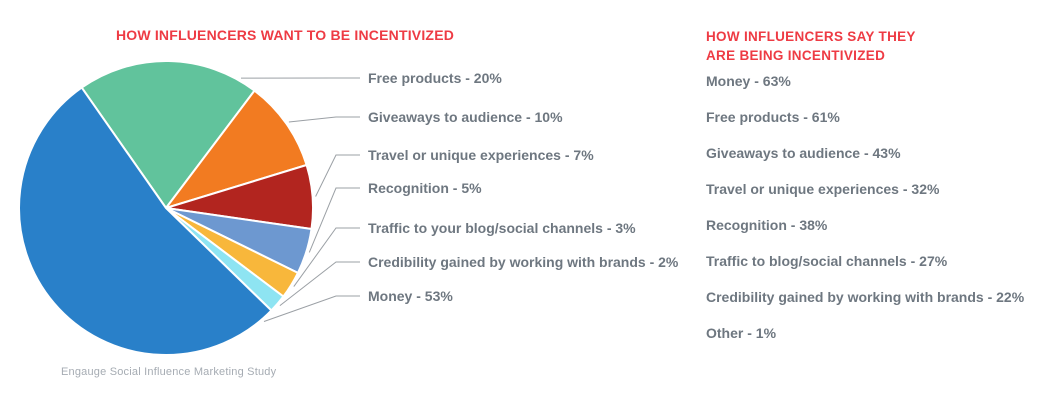  What do you see at coordinates (435, 78) in the screenshot?
I see `pie-slice-label-free-products: Free products - 20%` at bounding box center [435, 78].